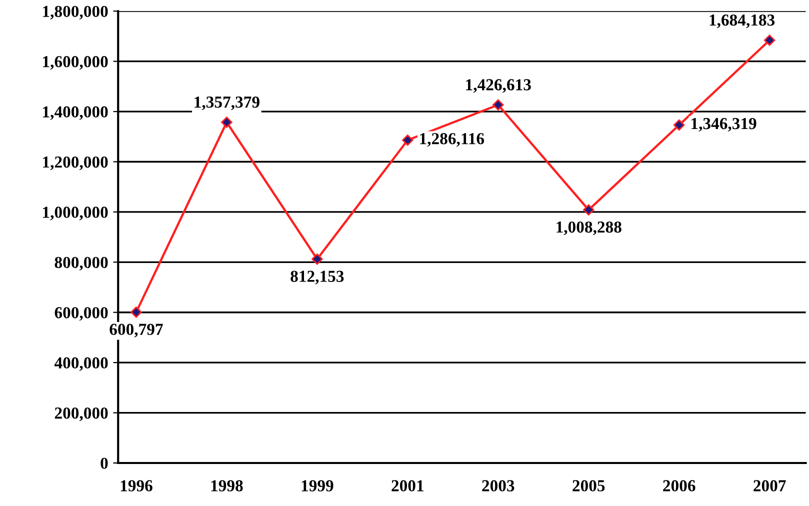 This screenshot has height=506, width=809. Describe the element at coordinates (589, 228) in the screenshot. I see `data-label: 1,008,288` at that location.